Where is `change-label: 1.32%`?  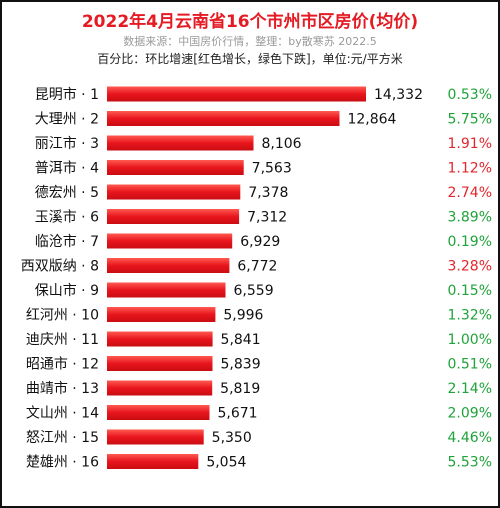 change-label: 1.32% is located at coordinates (470, 316).